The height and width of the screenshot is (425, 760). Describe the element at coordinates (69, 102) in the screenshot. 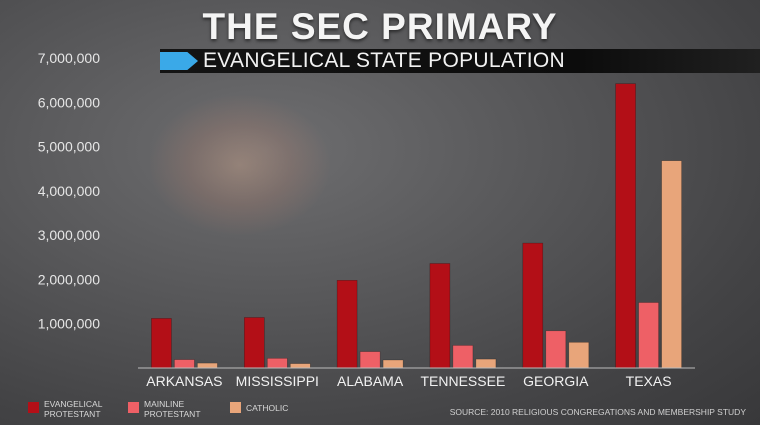

I see `y-tick-label: 6,000,000` at that location.